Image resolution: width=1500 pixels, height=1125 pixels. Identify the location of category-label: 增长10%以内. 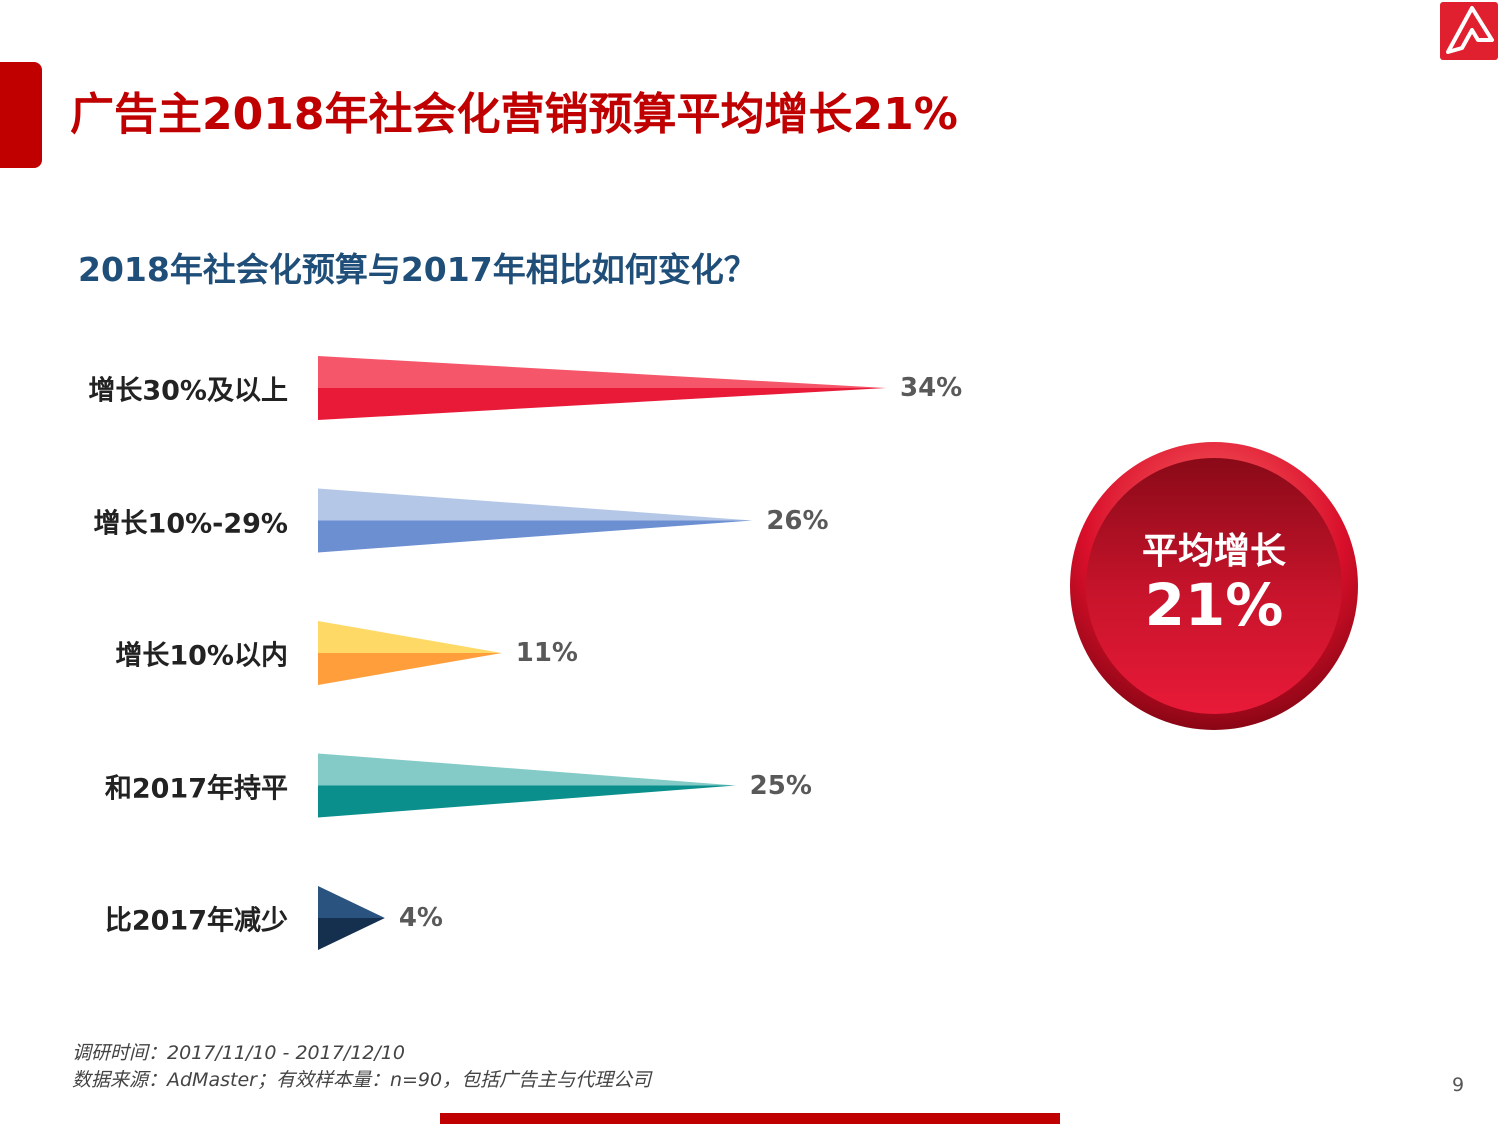
(201, 656).